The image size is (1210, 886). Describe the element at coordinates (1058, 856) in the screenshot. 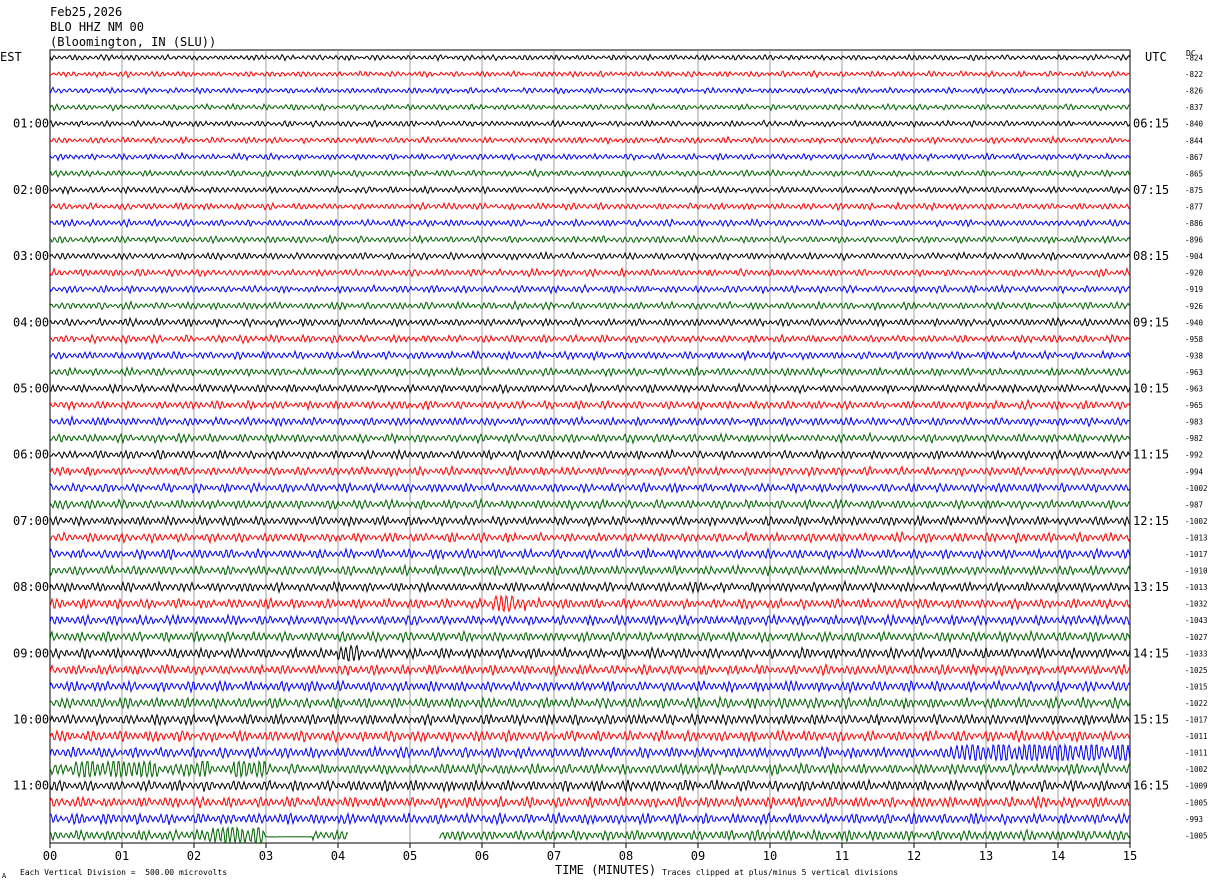

I see `x-tick-label: 14` at that location.